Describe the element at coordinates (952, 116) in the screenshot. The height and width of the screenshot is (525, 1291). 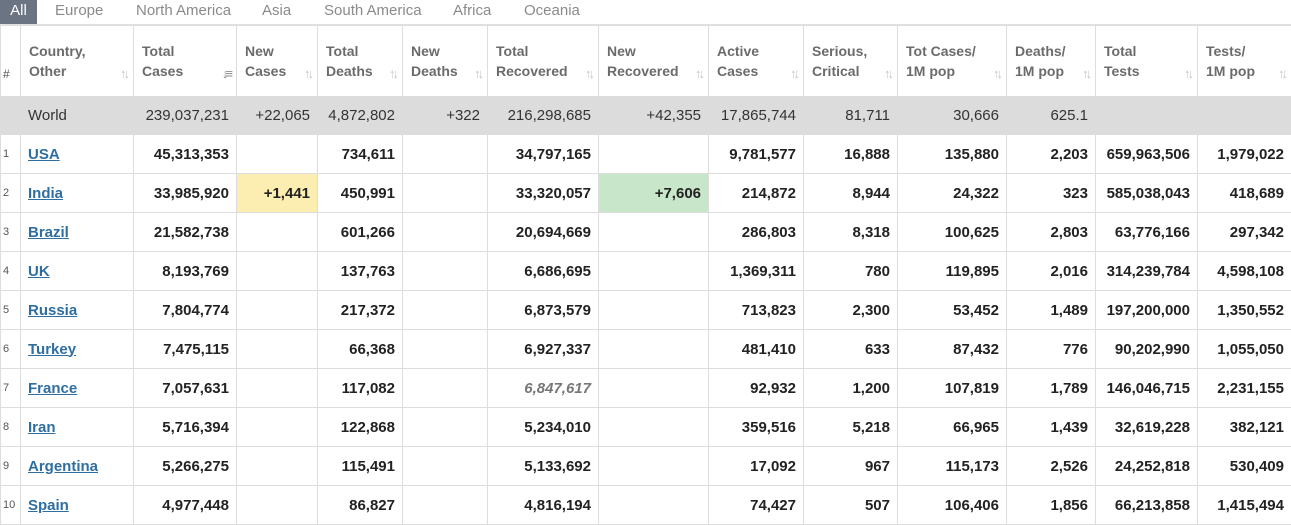
I see `tot-cases-per-1m-cell: 30,666` at that location.